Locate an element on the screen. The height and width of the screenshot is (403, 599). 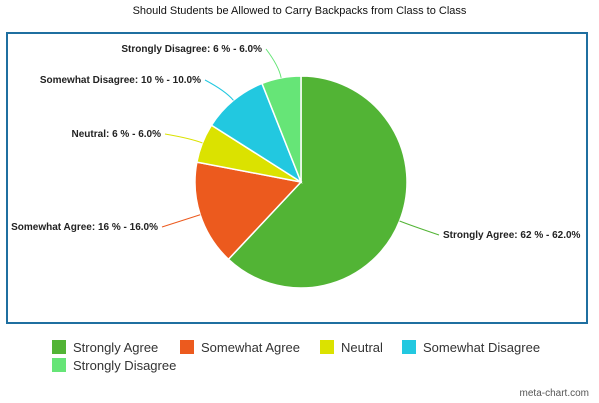
legend-label: Neutral is located at coordinates (362, 347).